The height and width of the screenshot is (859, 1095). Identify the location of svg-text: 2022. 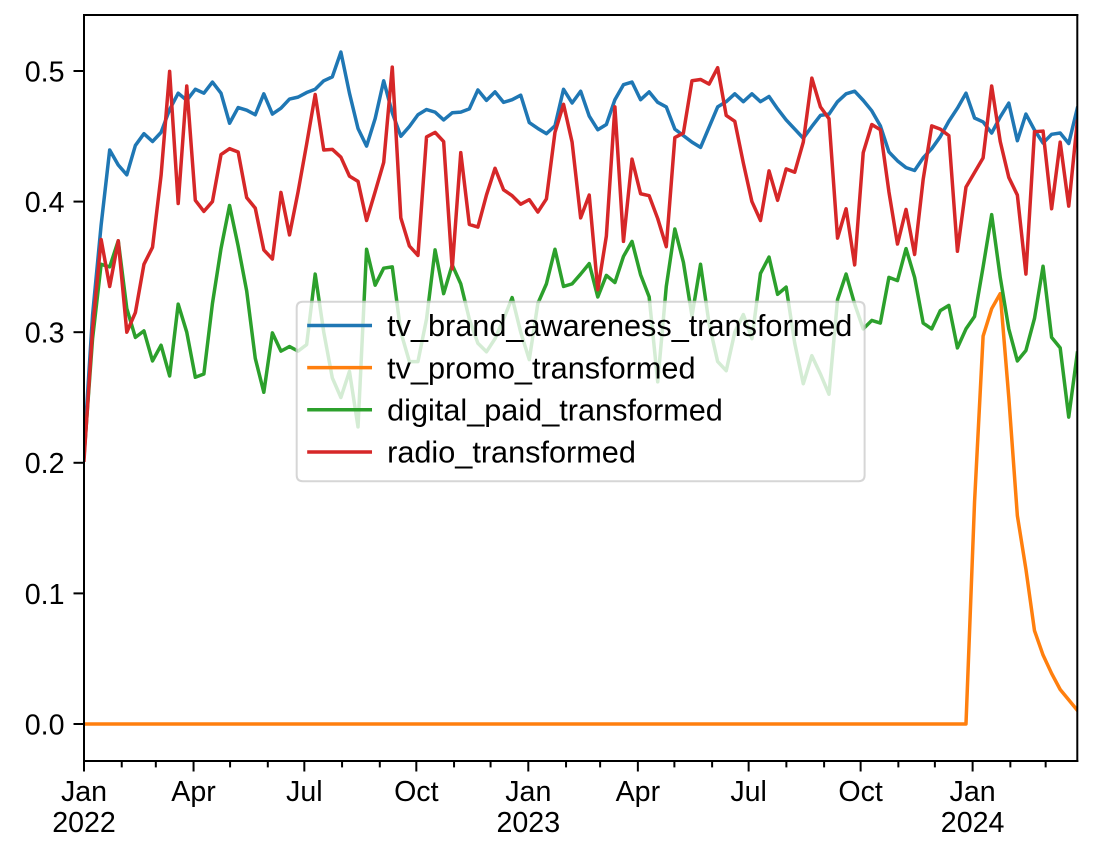
(84, 823).